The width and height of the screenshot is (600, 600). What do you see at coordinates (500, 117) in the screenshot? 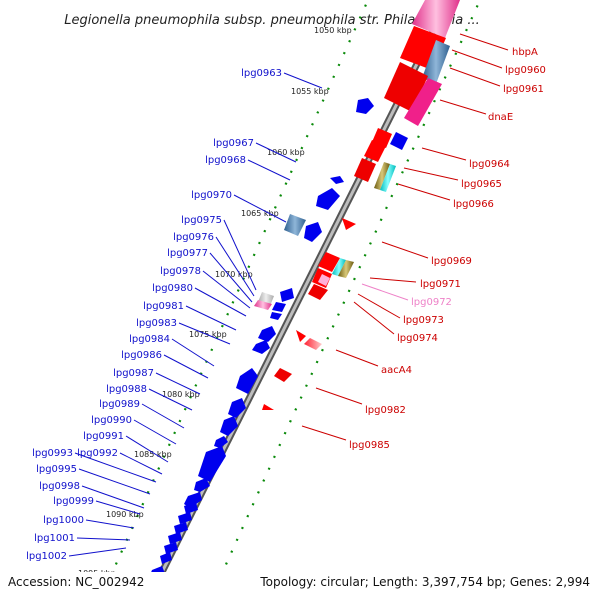
I see `gene-label-right: dnaE` at bounding box center [500, 117].